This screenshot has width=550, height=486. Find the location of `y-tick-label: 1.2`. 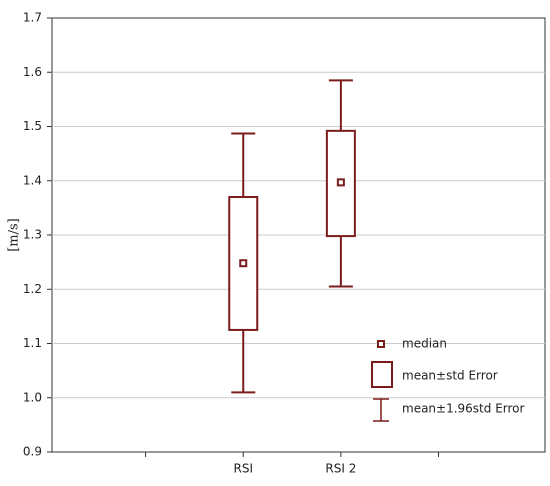

y-tick-label: 1.2 is located at coordinates (32, 289).